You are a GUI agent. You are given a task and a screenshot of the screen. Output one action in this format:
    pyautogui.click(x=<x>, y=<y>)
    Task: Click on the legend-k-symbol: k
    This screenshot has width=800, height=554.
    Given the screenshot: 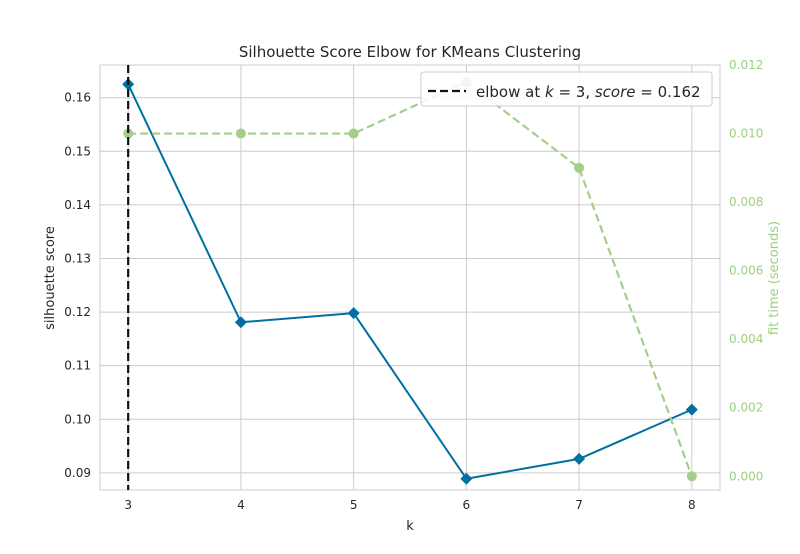 What is the action you would take?
    pyautogui.click(x=550, y=92)
    